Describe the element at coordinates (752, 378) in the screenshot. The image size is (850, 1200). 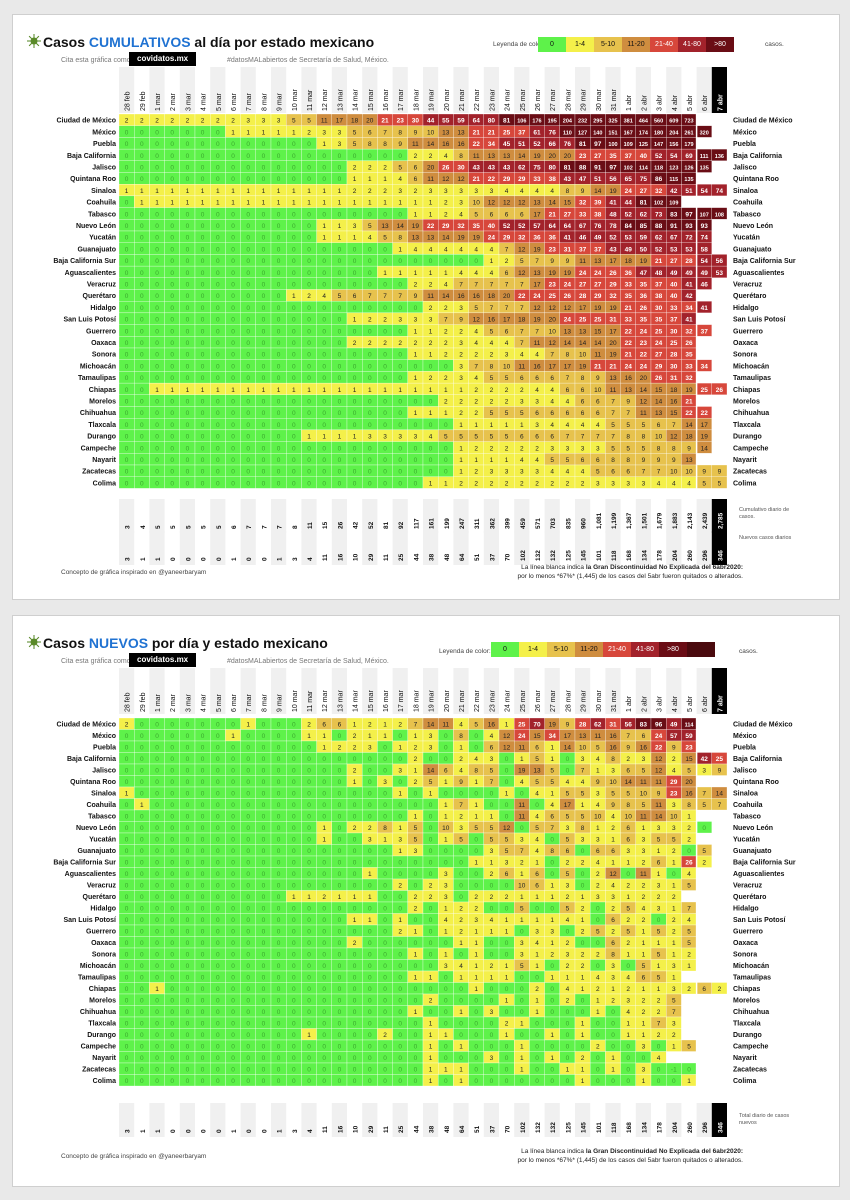
I see `state-label-right: Tamaulipas` at that location.